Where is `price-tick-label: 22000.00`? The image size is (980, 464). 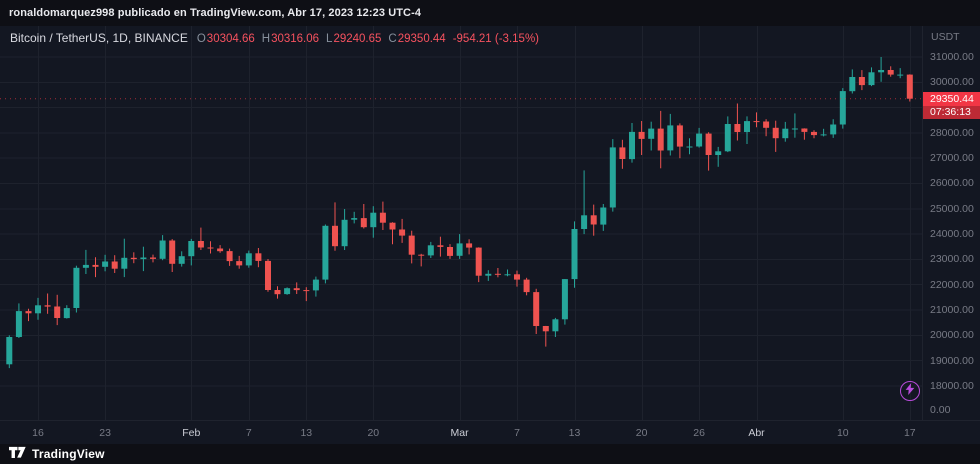
price-tick-label: 22000.00 is located at coordinates (952, 284).